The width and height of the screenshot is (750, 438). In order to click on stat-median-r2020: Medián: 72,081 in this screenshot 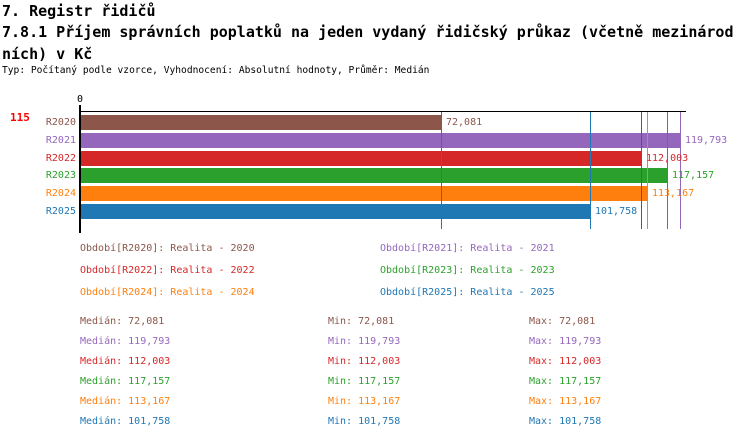, I will do `click(122, 321)`.